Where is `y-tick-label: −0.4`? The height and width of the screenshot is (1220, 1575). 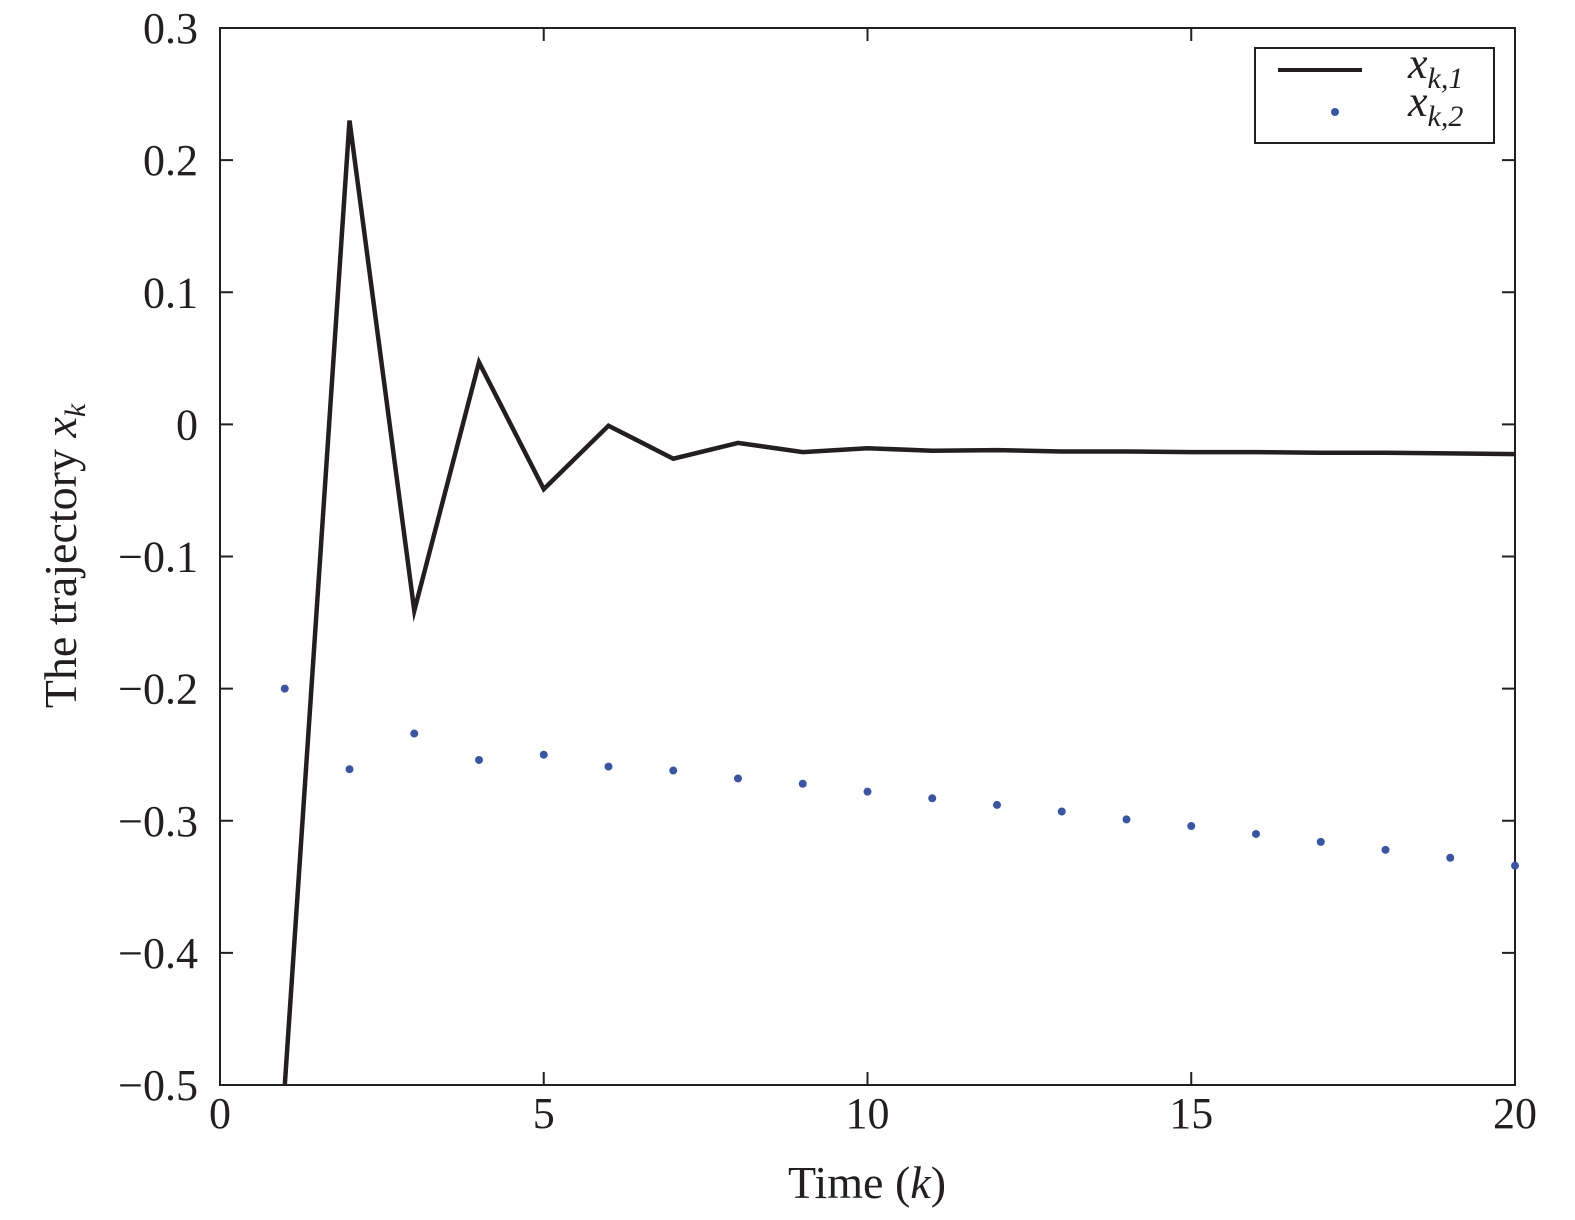 y-tick-label: −0.4 is located at coordinates (158, 953).